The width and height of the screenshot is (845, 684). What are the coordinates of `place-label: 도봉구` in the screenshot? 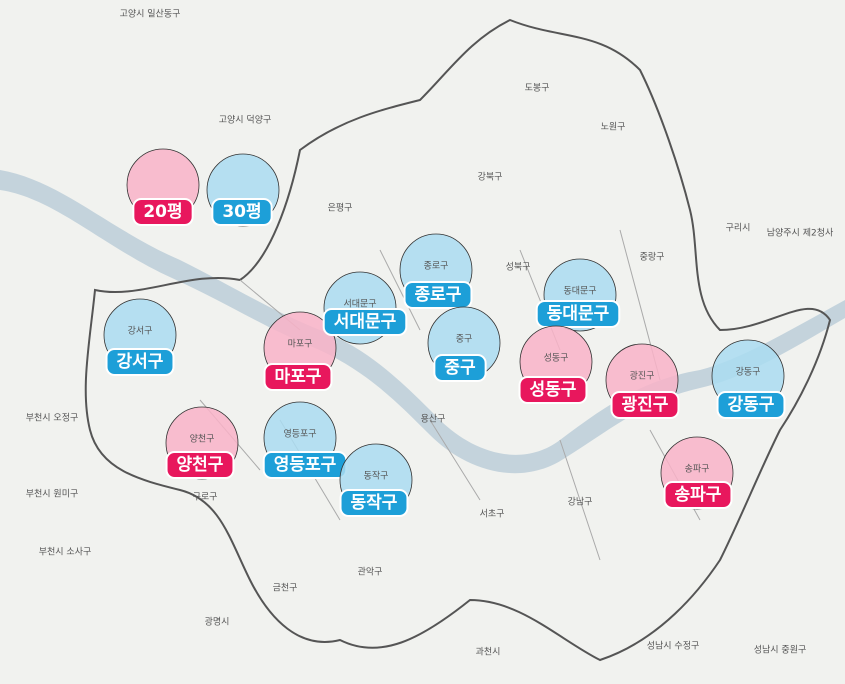 It's located at (537, 88).